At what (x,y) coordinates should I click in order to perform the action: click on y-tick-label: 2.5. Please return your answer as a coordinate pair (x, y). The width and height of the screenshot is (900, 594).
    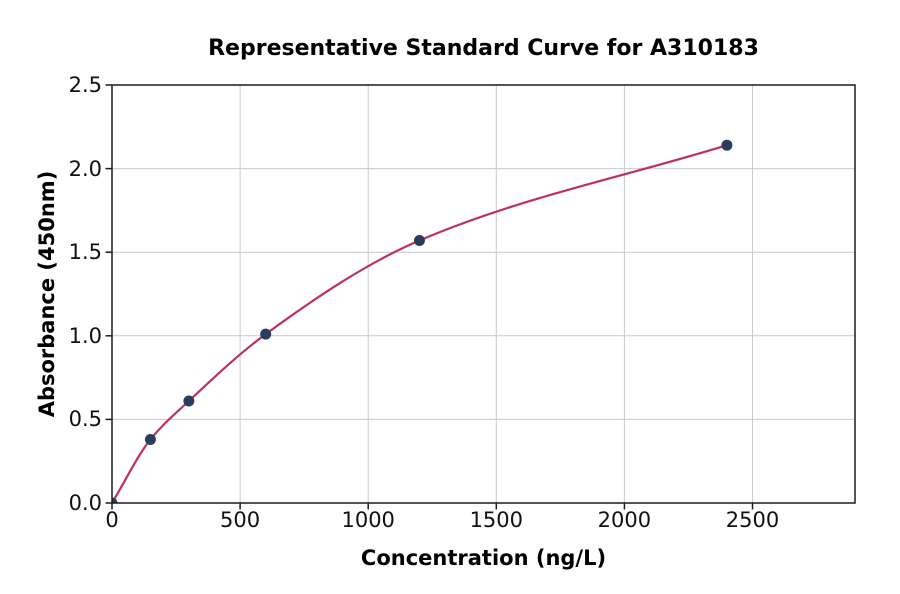
    Looking at the image, I should click on (85, 85).